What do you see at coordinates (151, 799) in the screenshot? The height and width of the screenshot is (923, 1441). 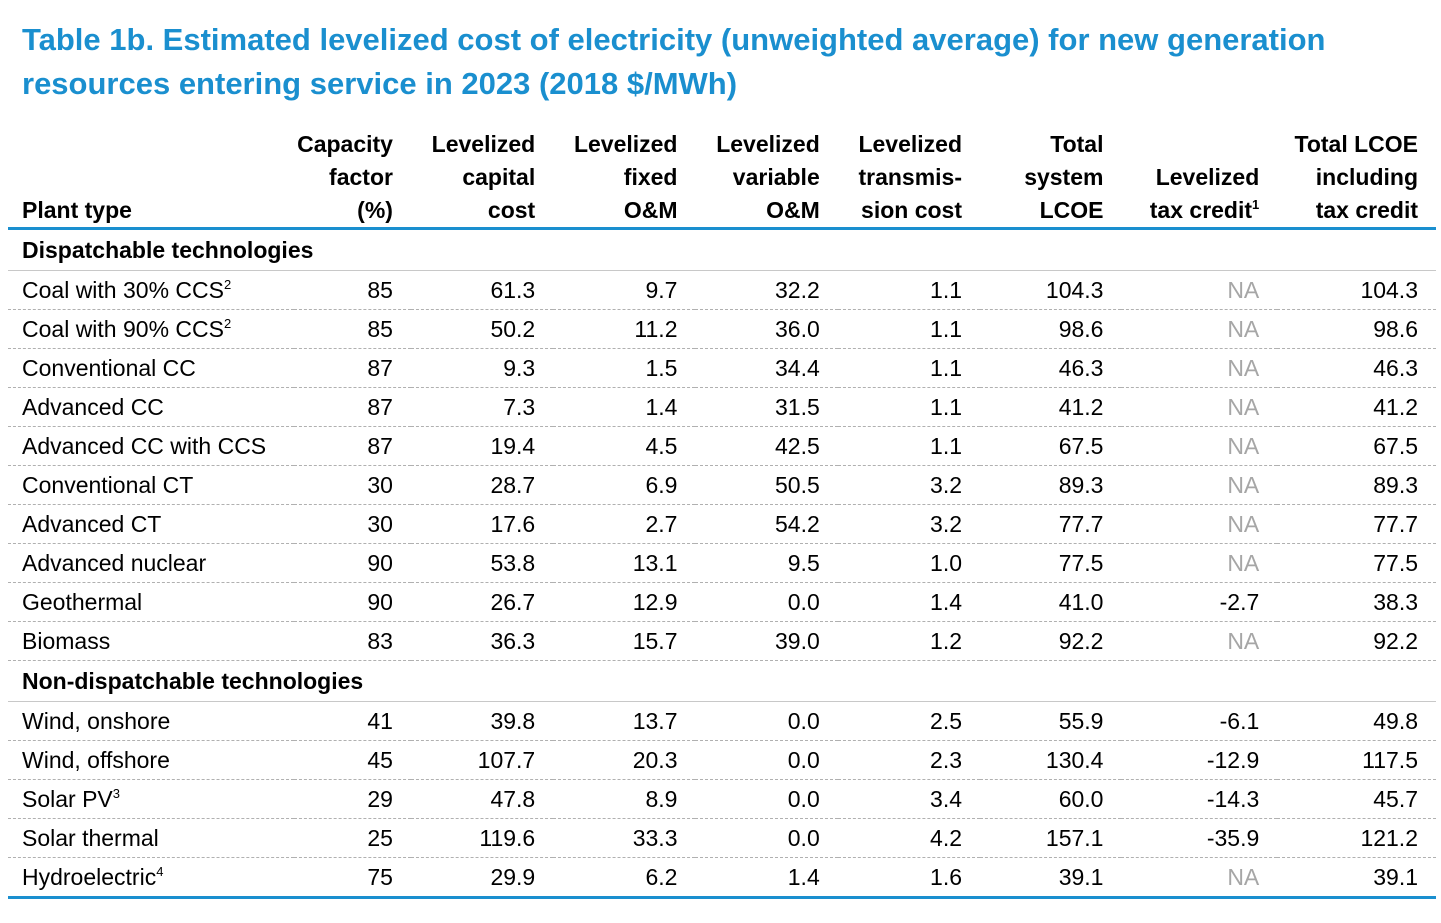 I see `plant-type-cell: Solar PV3` at bounding box center [151, 799].